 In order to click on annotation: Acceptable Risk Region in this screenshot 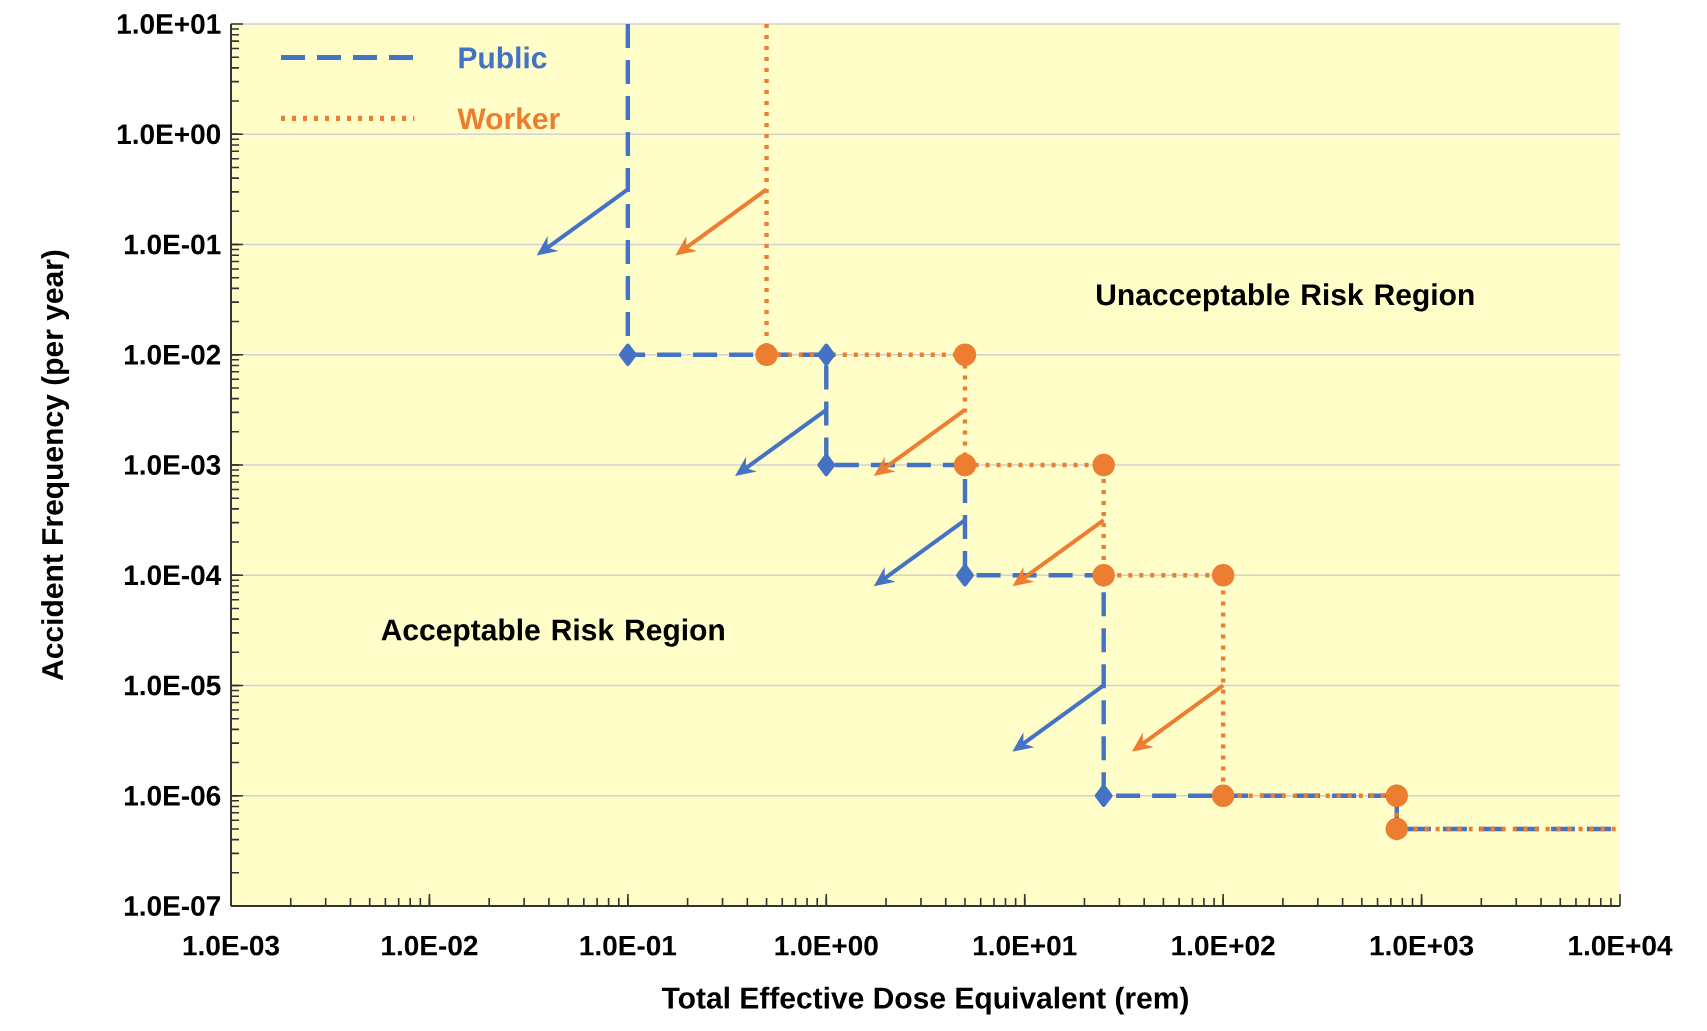, I will do `click(552, 632)`.